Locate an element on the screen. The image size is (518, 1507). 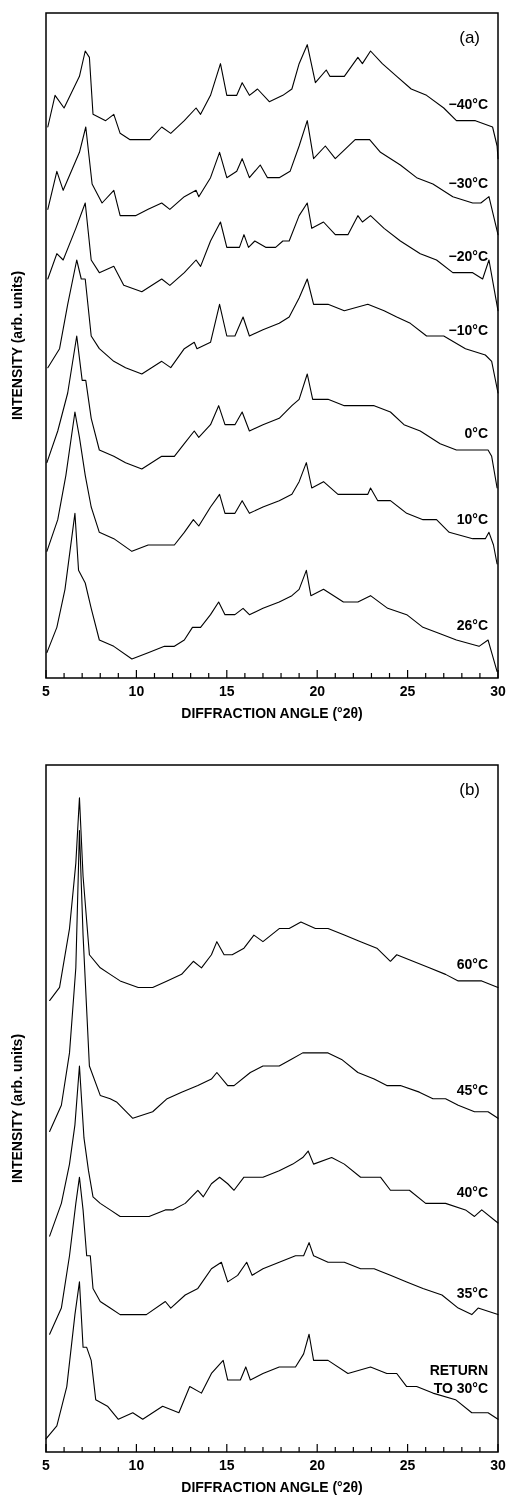
series-label: −30°C is located at coordinates (468, 182).